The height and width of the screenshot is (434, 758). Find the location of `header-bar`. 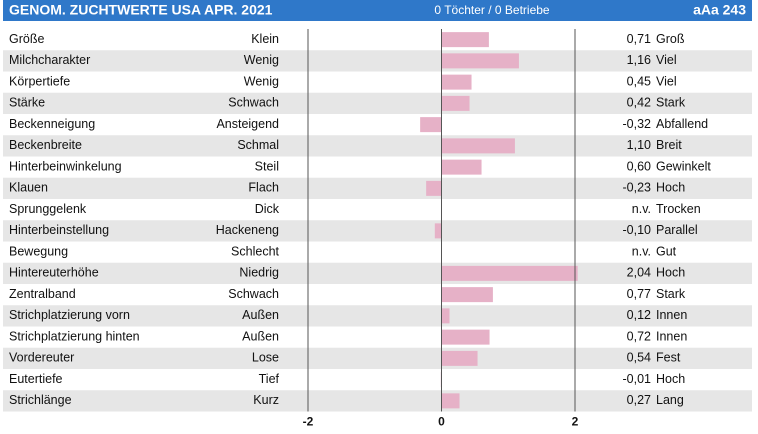

header-bar is located at coordinates (377, 10).